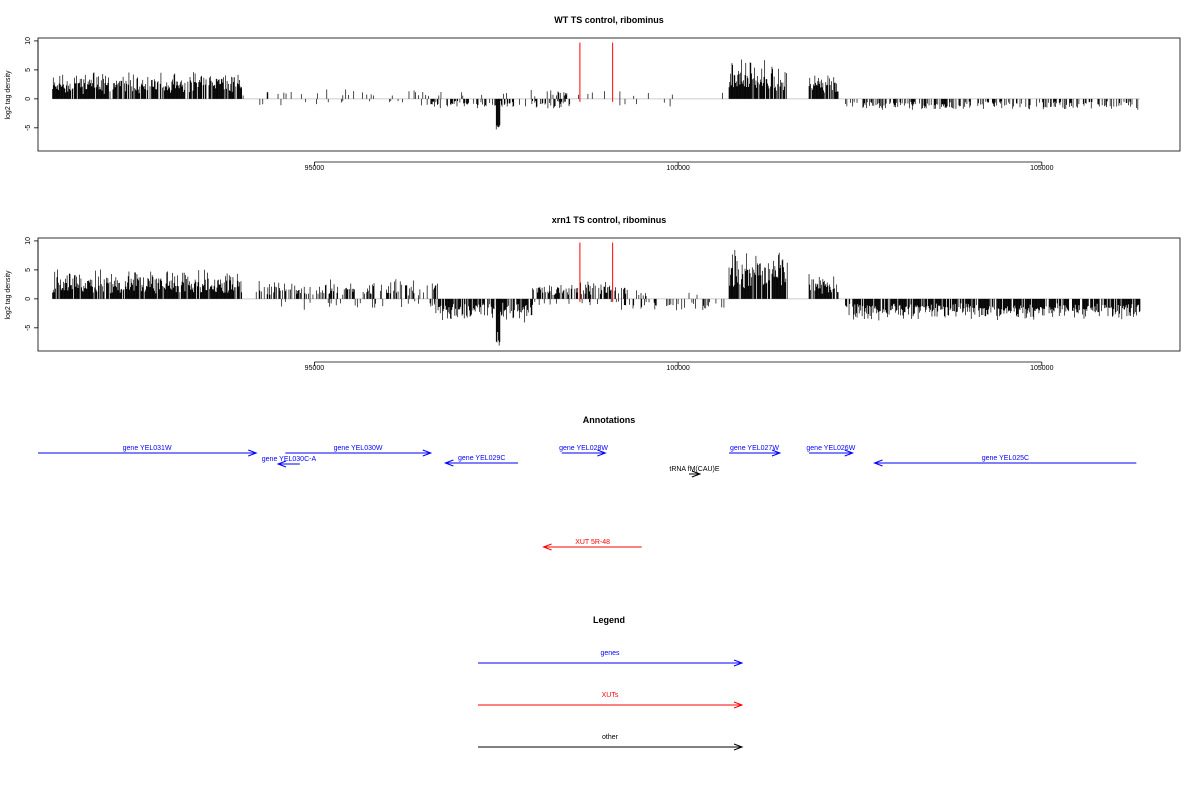  What do you see at coordinates (1041, 168) in the screenshot?
I see `wt-x-tick-label-2: 105000` at bounding box center [1041, 168].